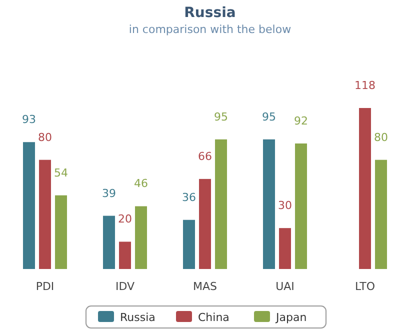  What do you see at coordinates (138, 317) in the screenshot?
I see `legend-label: Russia` at bounding box center [138, 317].